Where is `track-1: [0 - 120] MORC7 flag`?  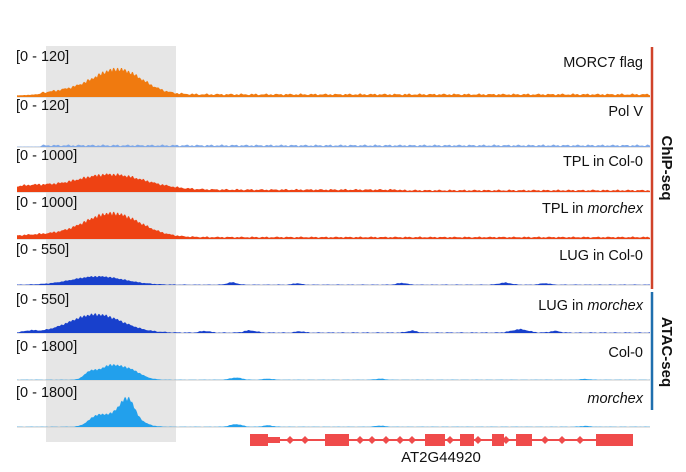
track-1: [0 - 120] MORC7 flag is located at coordinates (333, 73).